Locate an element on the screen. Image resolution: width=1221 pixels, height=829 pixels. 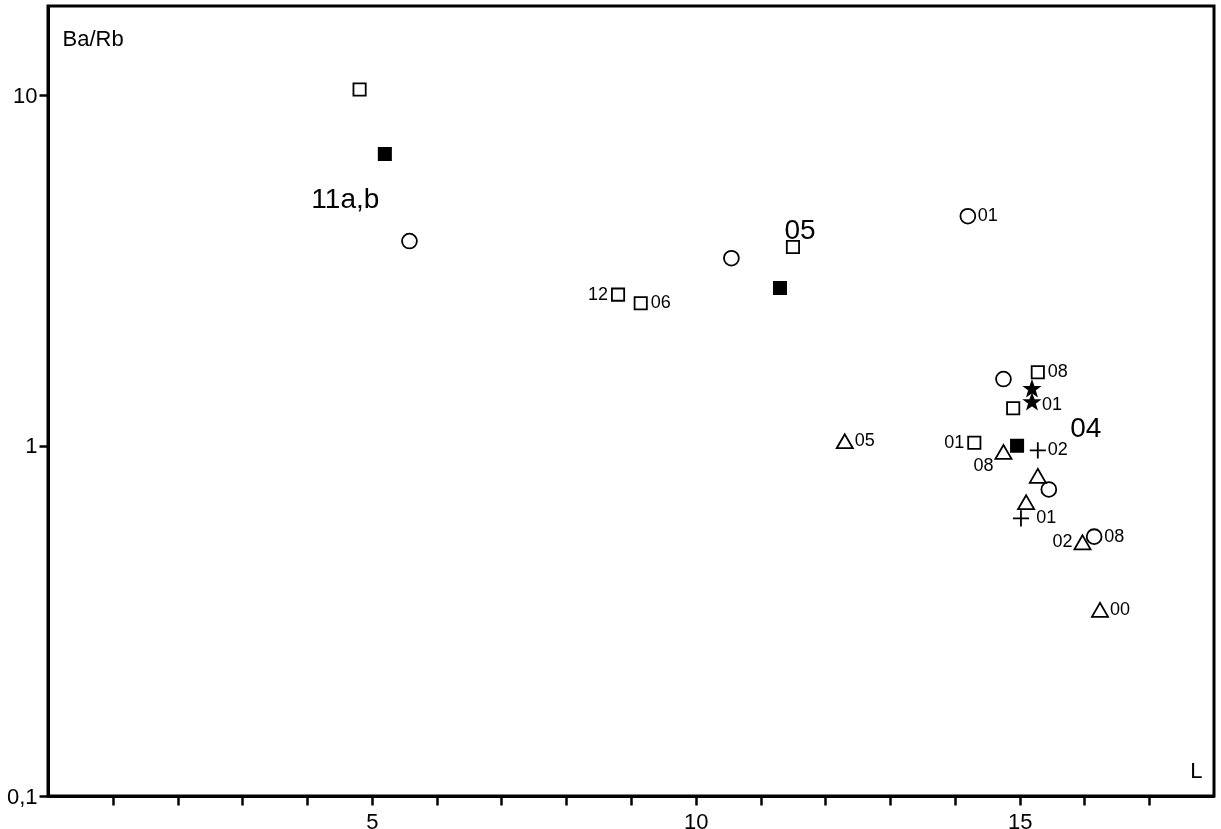
y-tick-label: 1 is located at coordinates (31, 446).